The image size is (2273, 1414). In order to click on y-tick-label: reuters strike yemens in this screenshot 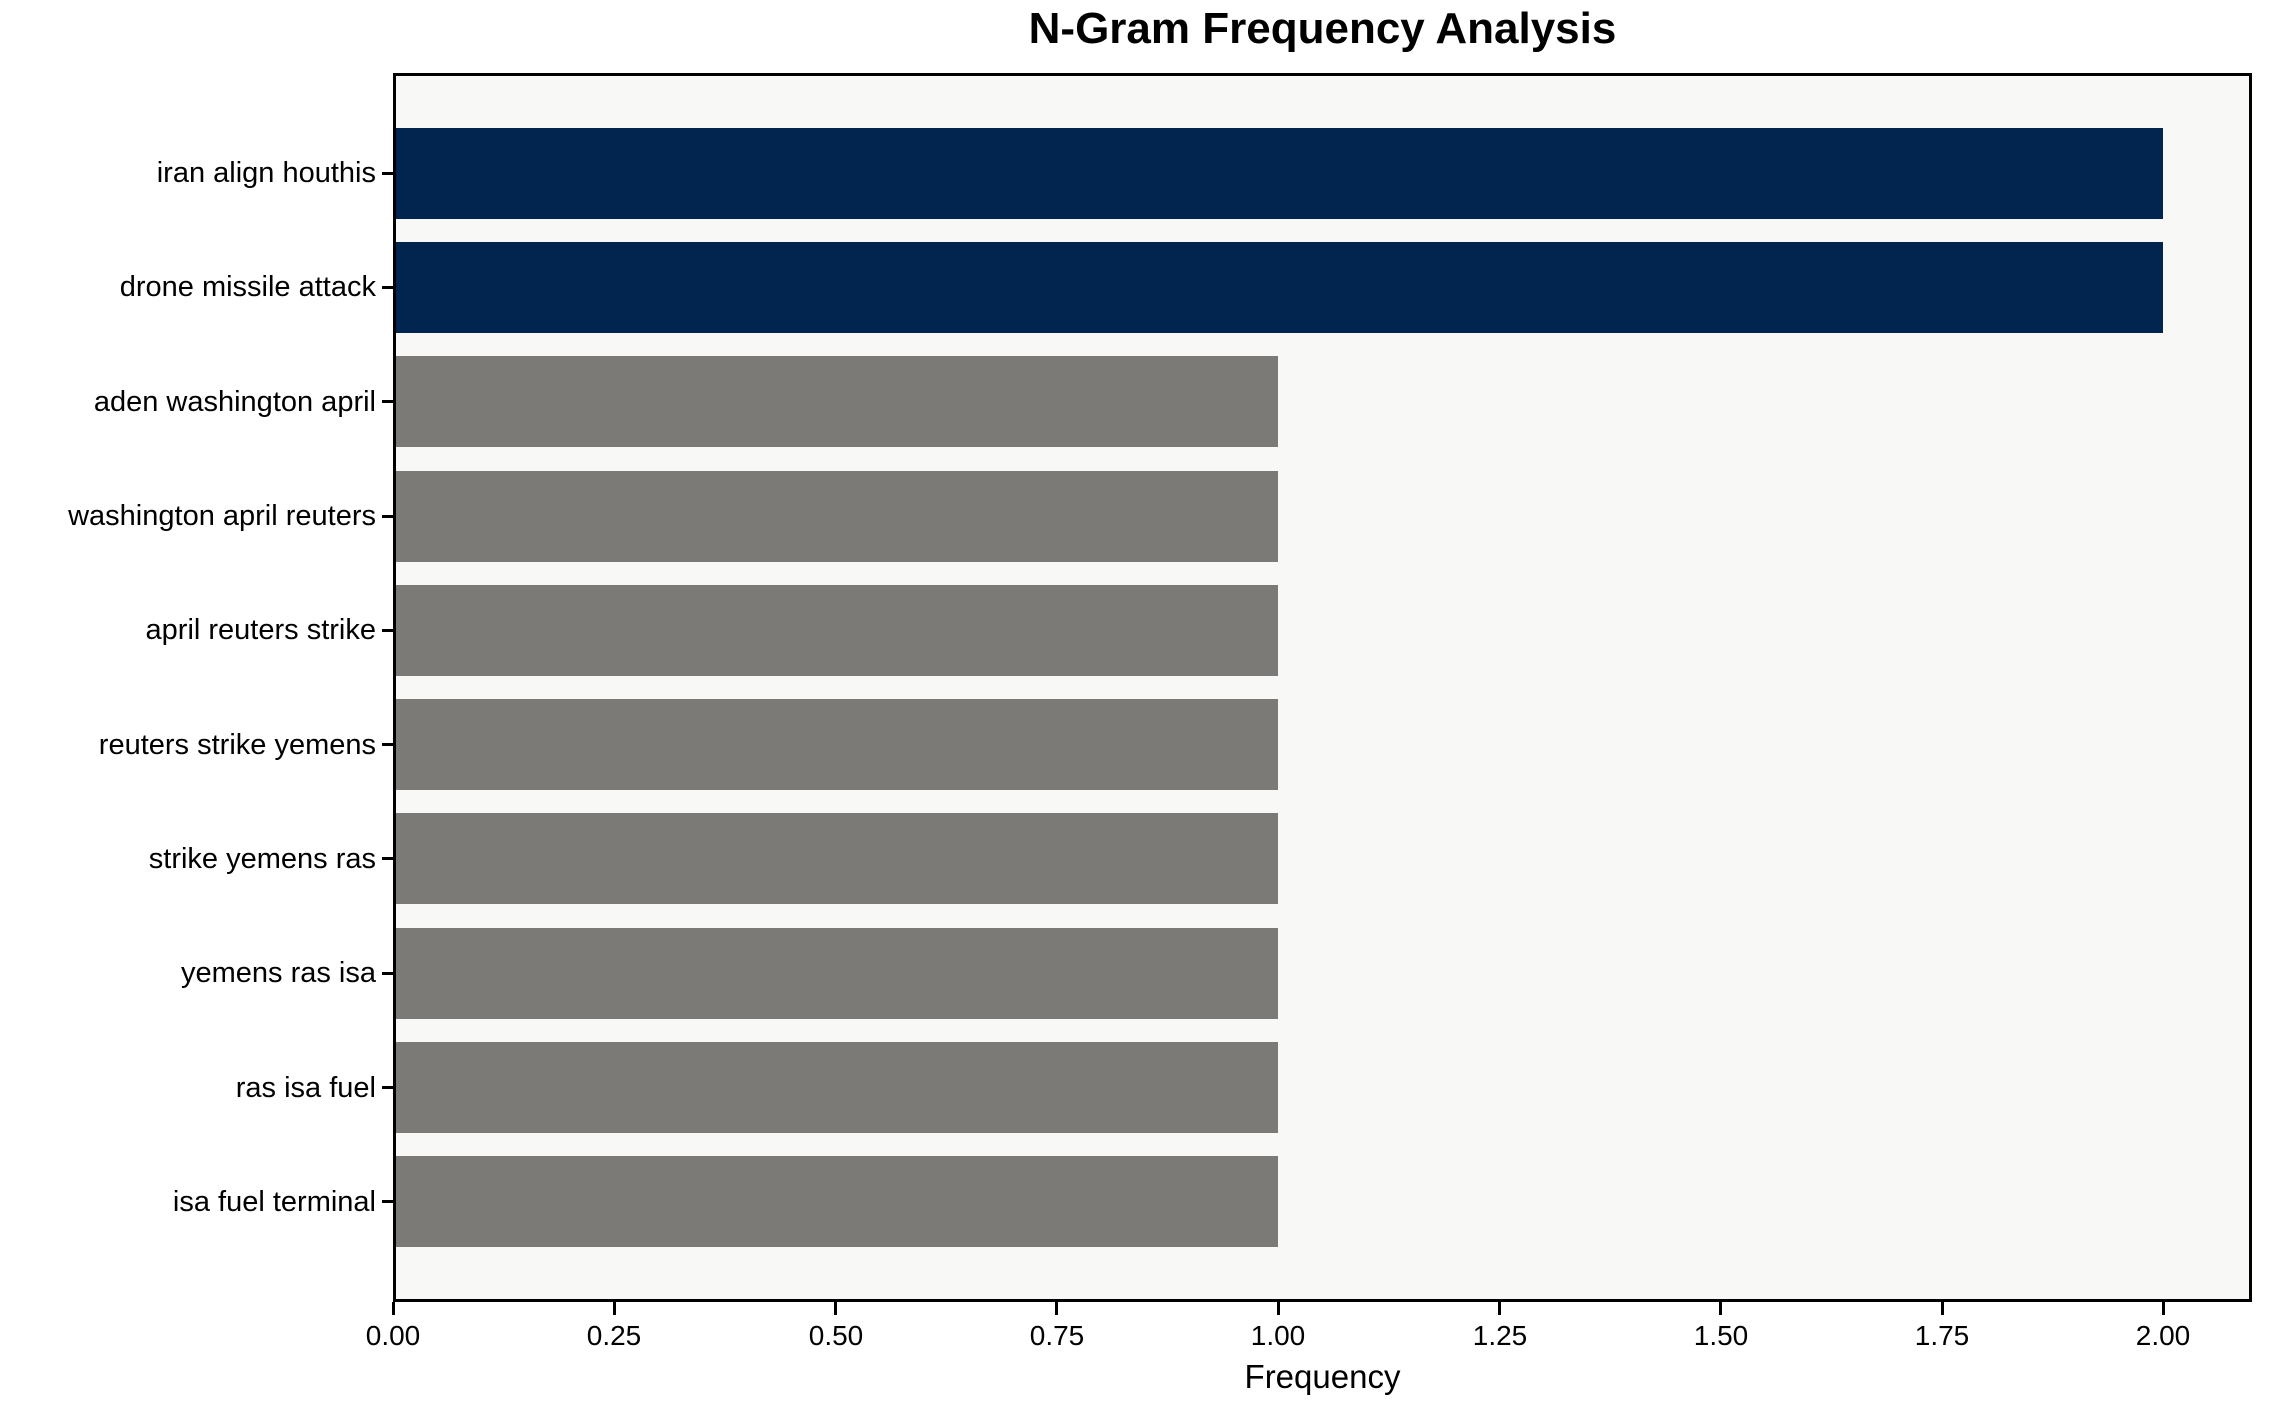, I will do `click(237, 745)`.